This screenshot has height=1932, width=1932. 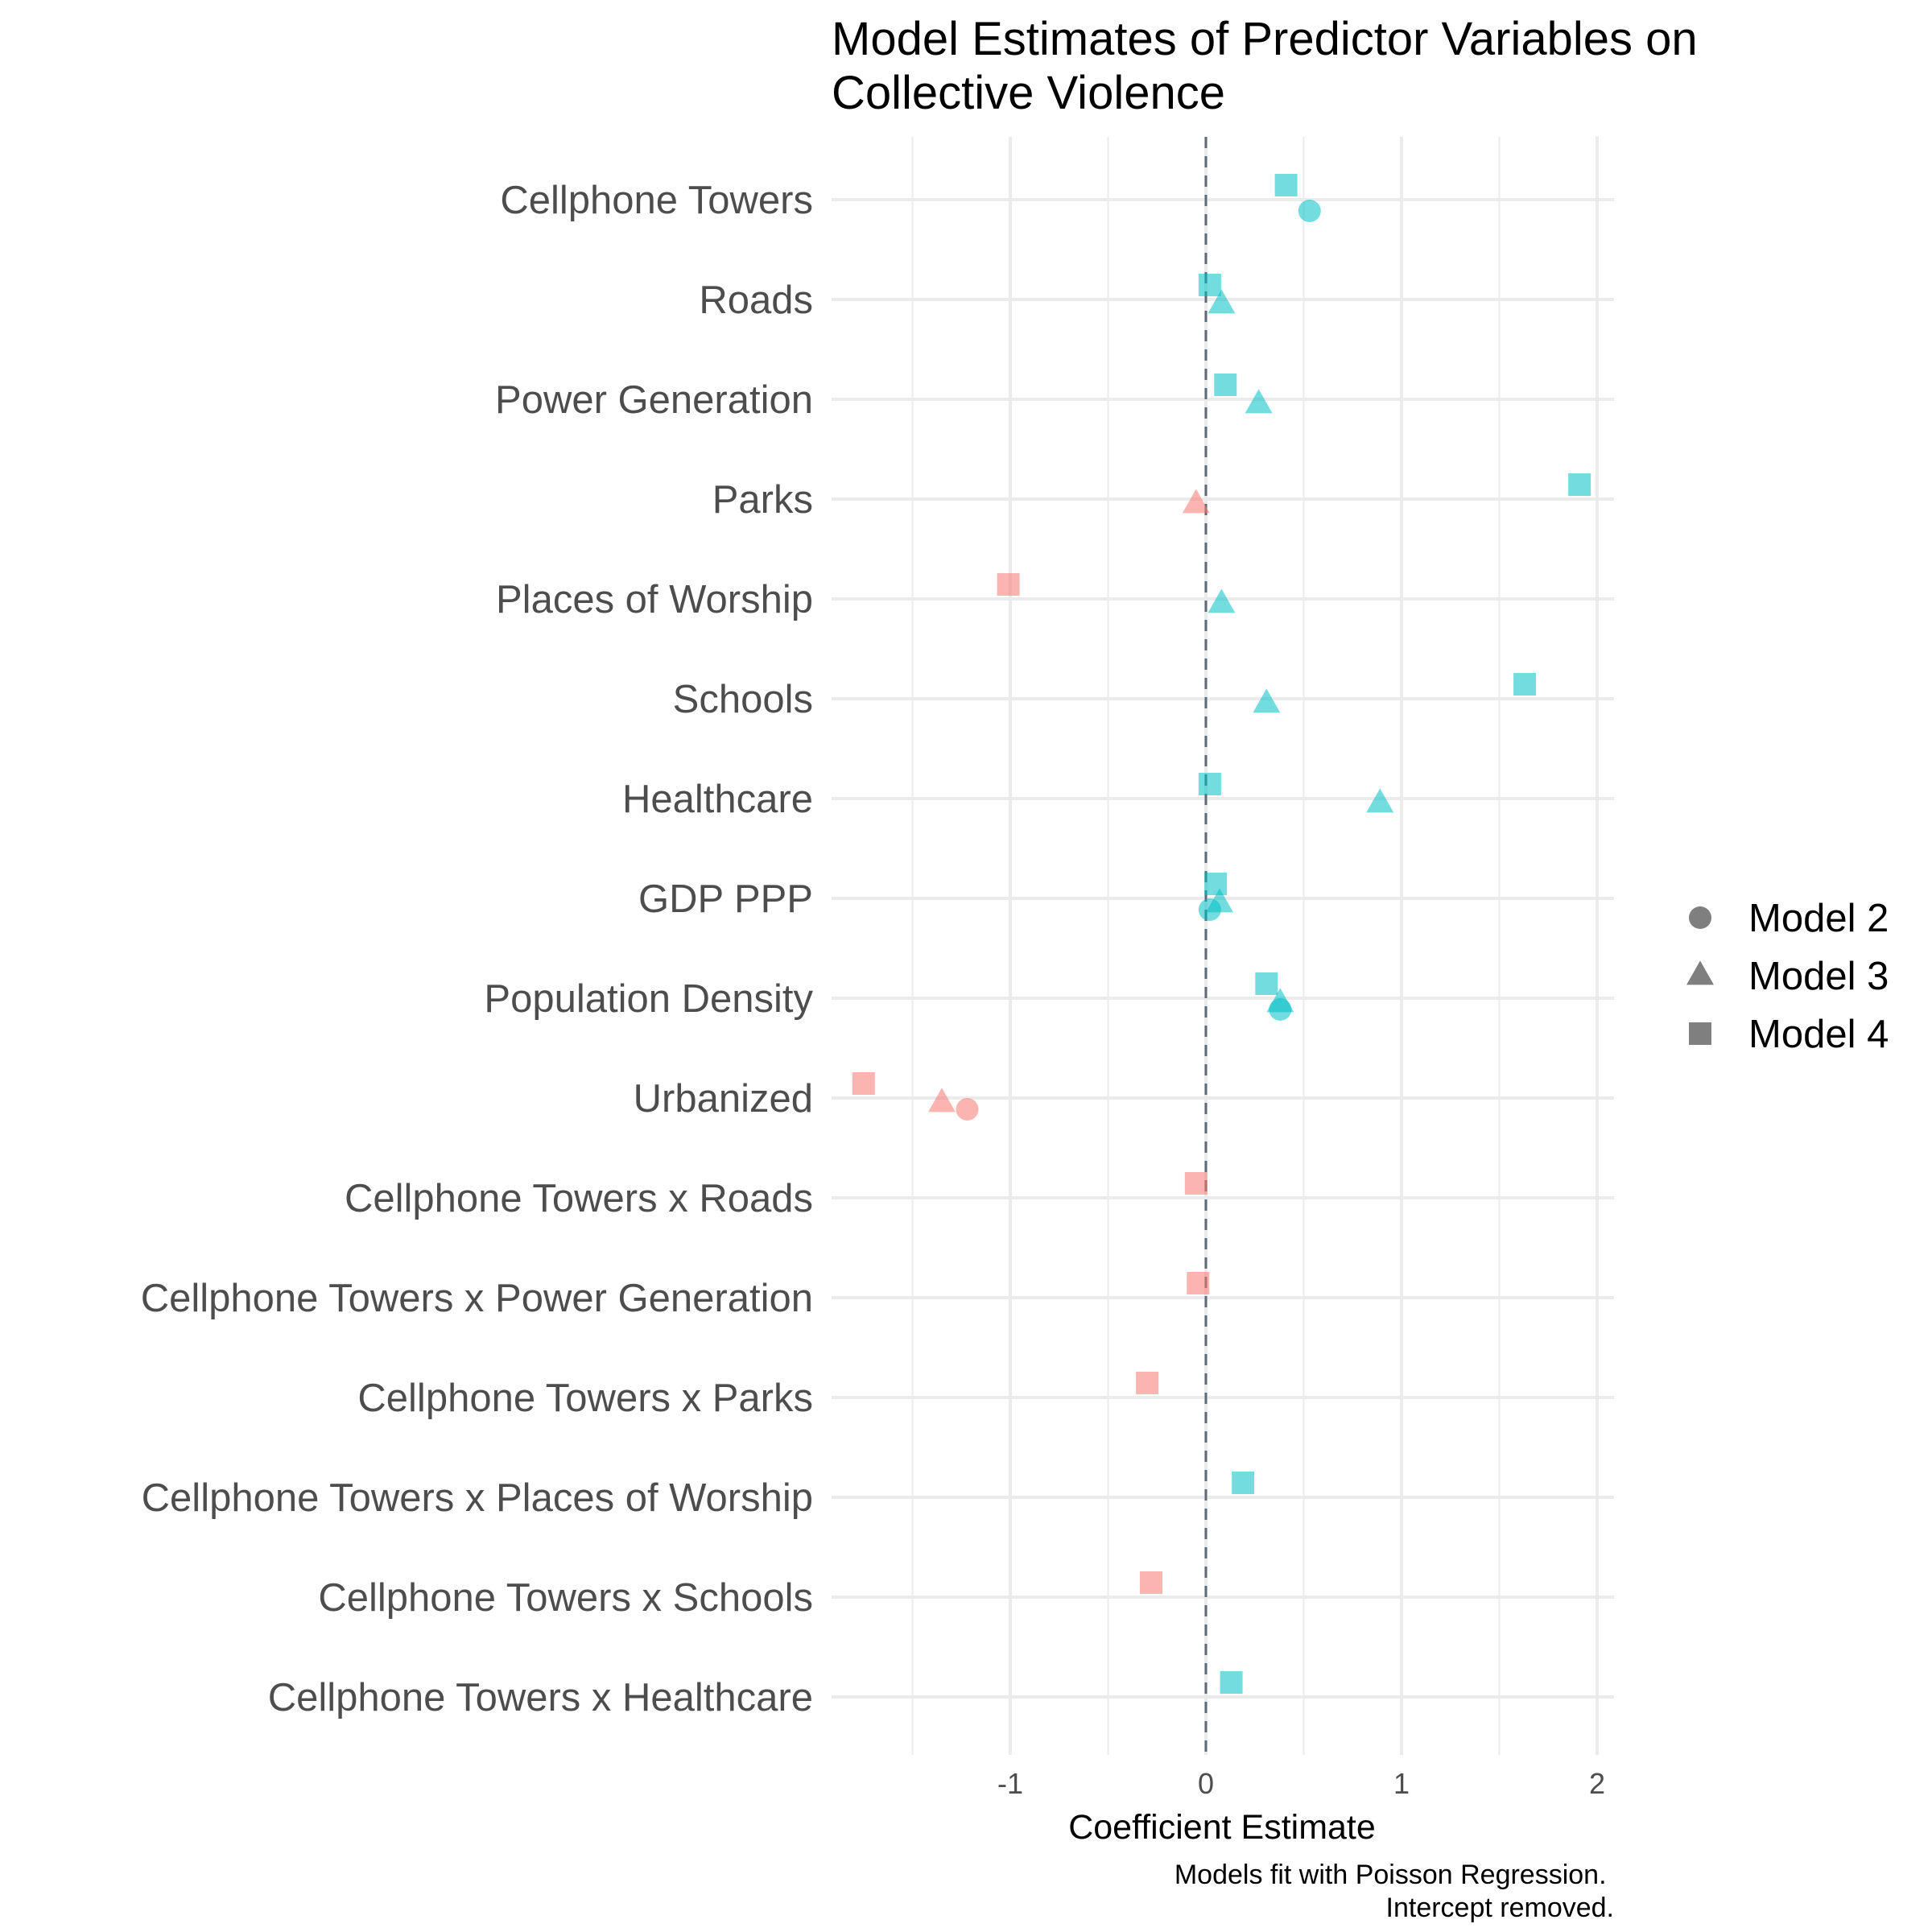 What do you see at coordinates (1390, 1875) in the screenshot?
I see `caption-line-1: Models fit with Poisson Regression.` at bounding box center [1390, 1875].